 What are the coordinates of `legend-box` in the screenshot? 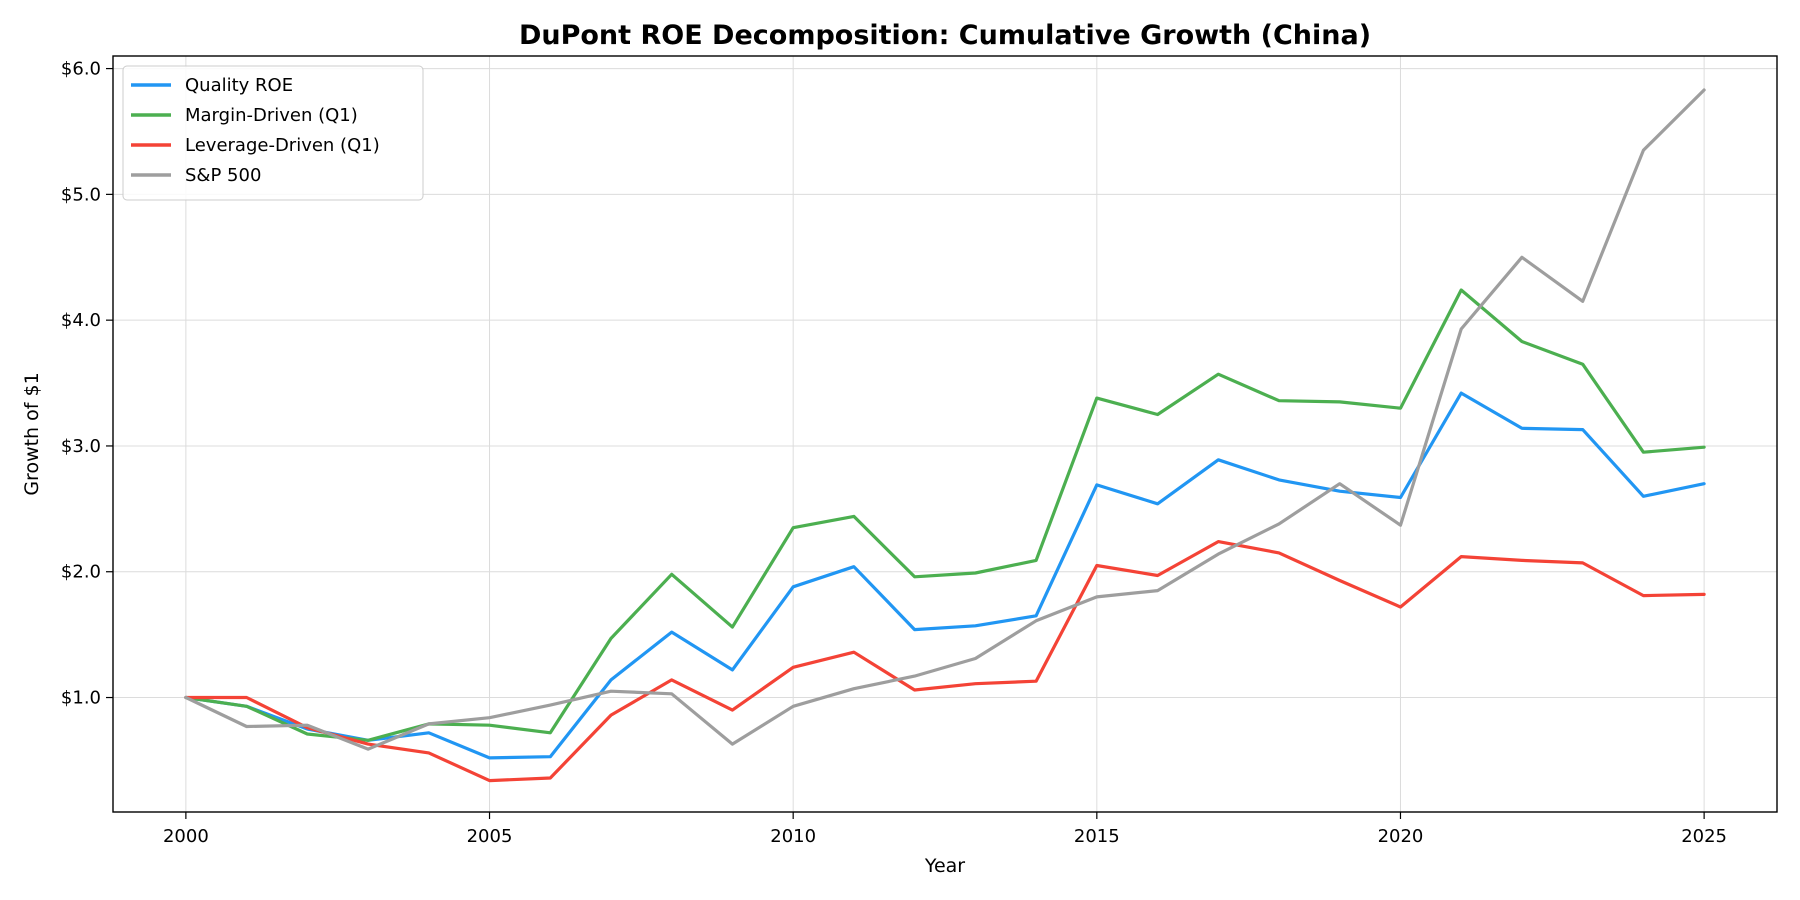 It's located at (273, 133).